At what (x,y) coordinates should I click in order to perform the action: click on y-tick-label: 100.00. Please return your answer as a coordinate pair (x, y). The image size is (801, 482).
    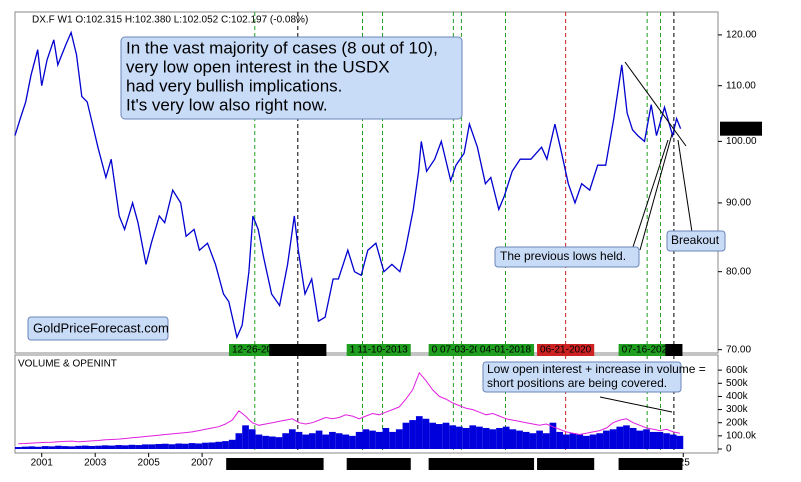
    Looking at the image, I should click on (741, 141).